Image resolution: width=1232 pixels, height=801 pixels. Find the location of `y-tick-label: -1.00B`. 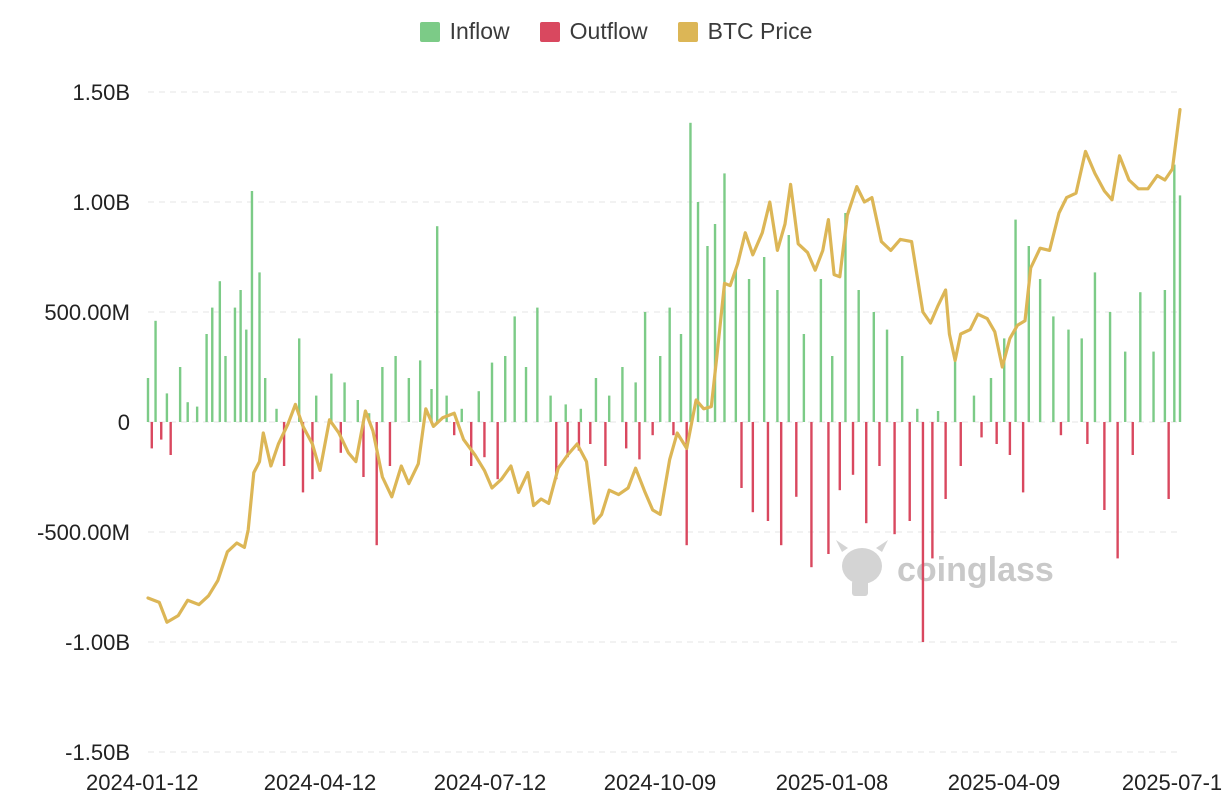

y-tick-label: -1.00B is located at coordinates (97, 642).